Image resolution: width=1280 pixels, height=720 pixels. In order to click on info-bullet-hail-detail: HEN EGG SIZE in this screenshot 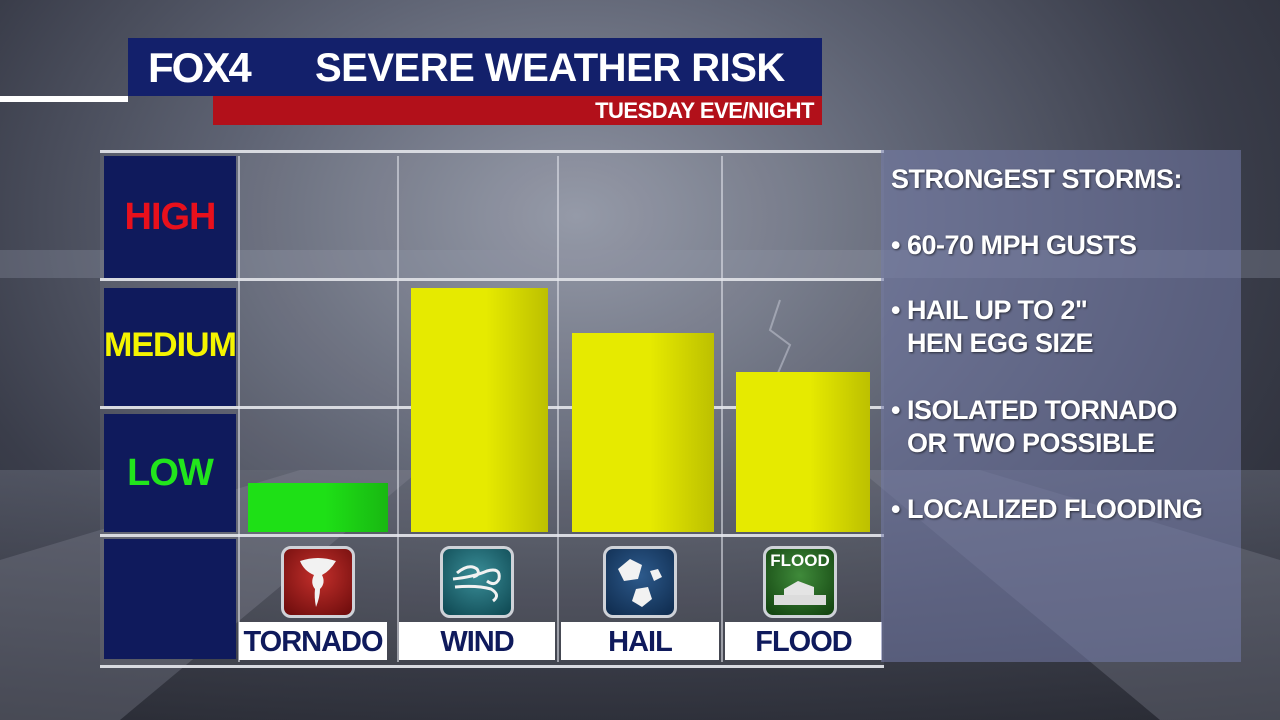, I will do `click(1000, 343)`.